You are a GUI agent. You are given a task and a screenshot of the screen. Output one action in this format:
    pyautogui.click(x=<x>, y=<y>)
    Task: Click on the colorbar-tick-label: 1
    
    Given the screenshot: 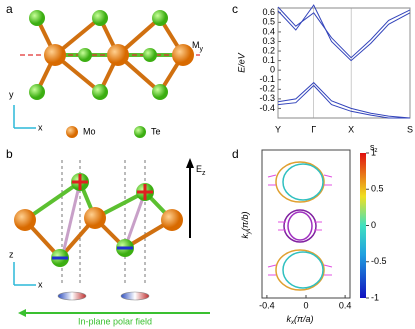 What is the action you would take?
    pyautogui.click(x=373, y=152)
    